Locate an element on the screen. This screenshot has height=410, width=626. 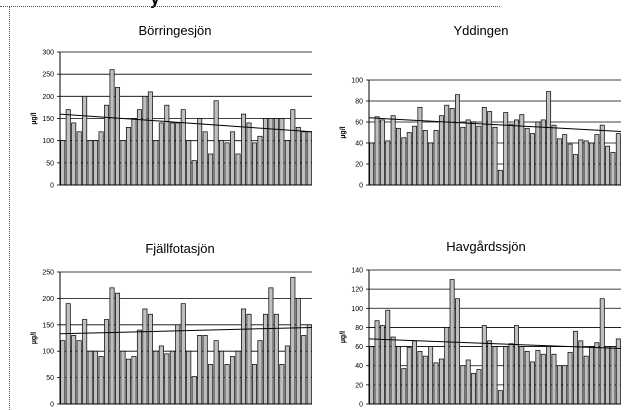
y-tick-label: 80 is located at coordinates (359, 102).